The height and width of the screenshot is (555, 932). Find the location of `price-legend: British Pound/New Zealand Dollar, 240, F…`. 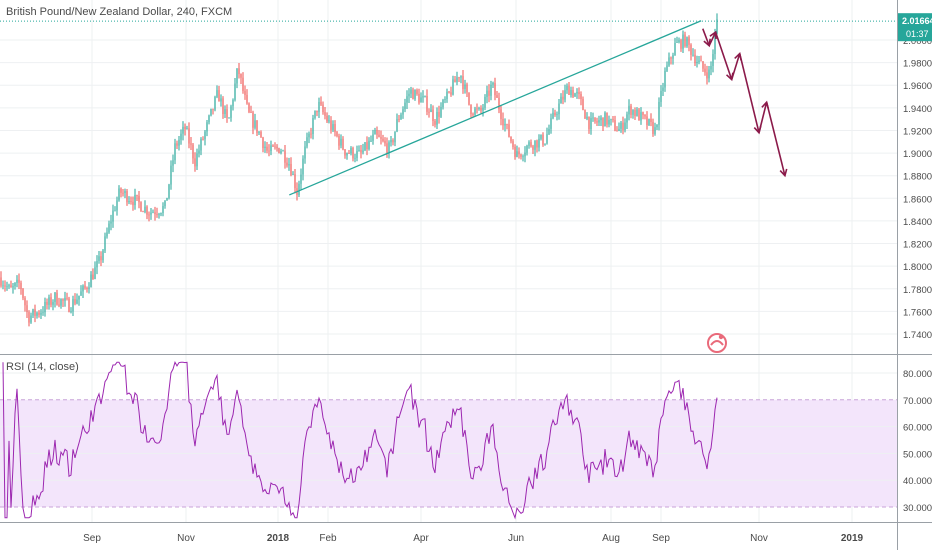

price-legend: British Pound/New Zealand Dollar, 240, F… is located at coordinates (119, 12).